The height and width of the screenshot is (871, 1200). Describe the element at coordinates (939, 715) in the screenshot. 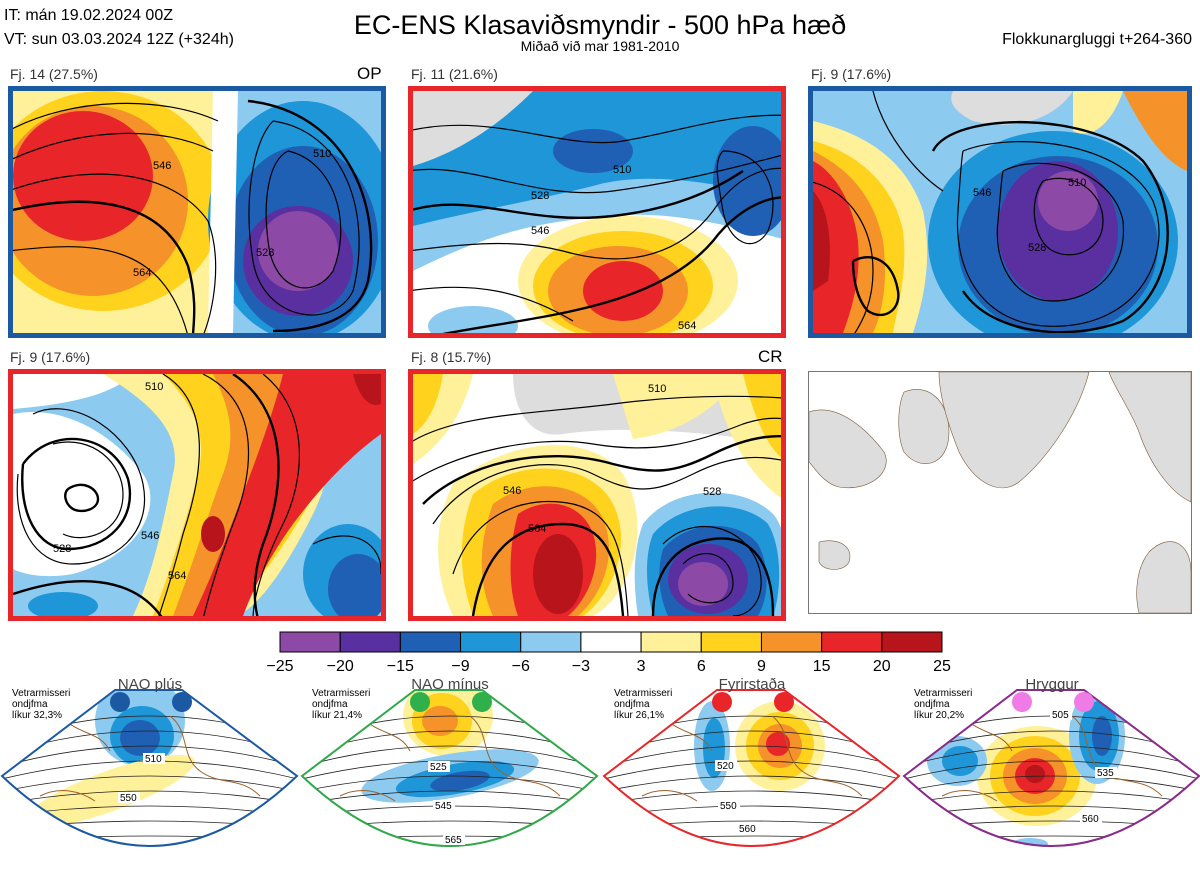

I see `regime-note-line: líkur 20,2%` at that location.